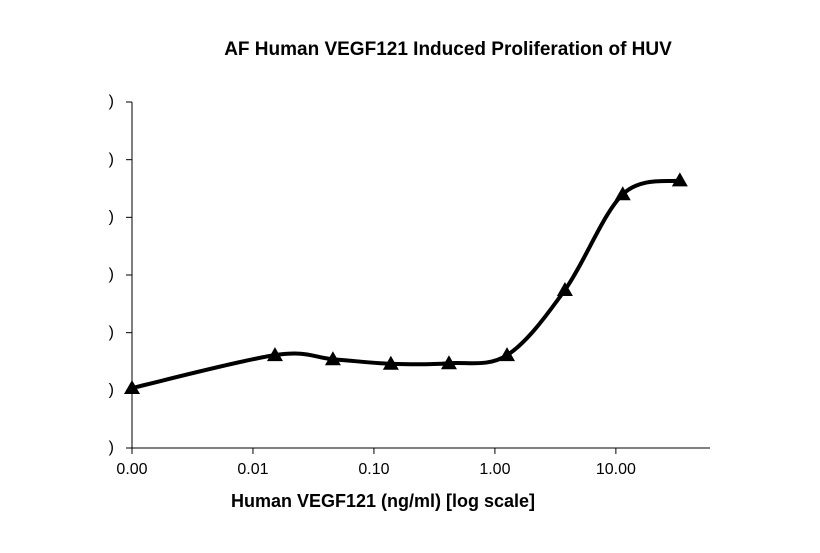 The height and width of the screenshot is (553, 820). I want to click on x-tick-label: 10.00, so click(616, 469).